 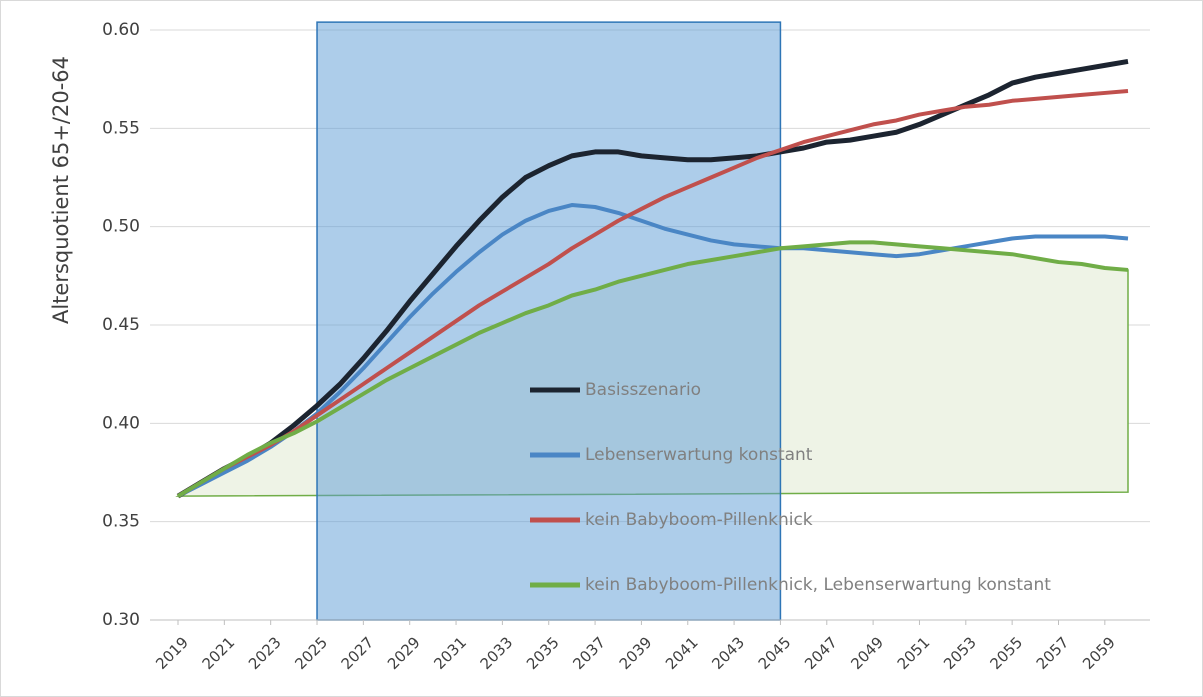 What do you see at coordinates (643, 390) in the screenshot?
I see `legend-label: Basisszenario` at bounding box center [643, 390].